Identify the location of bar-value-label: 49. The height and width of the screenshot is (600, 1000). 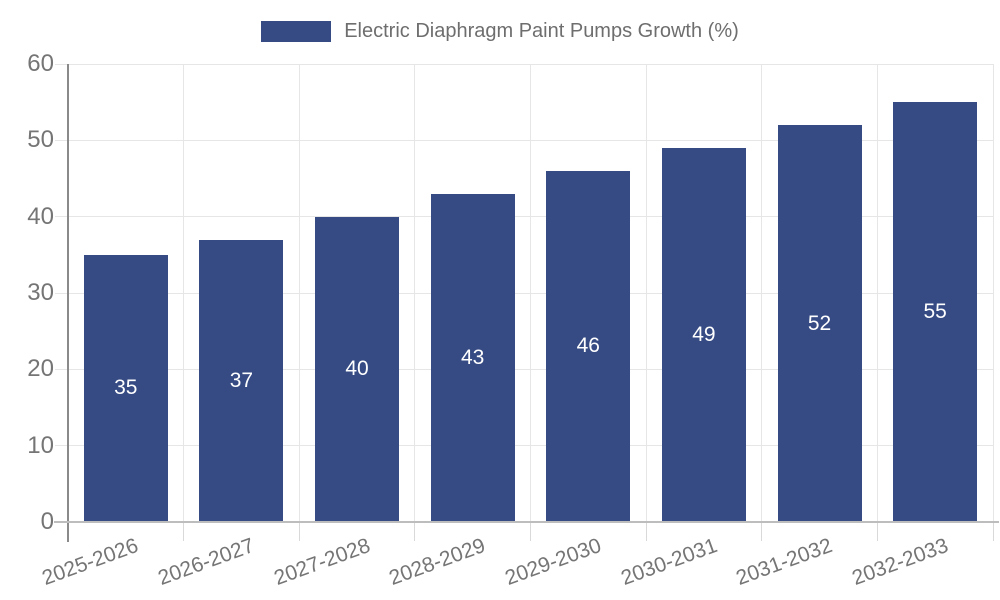
(704, 334).